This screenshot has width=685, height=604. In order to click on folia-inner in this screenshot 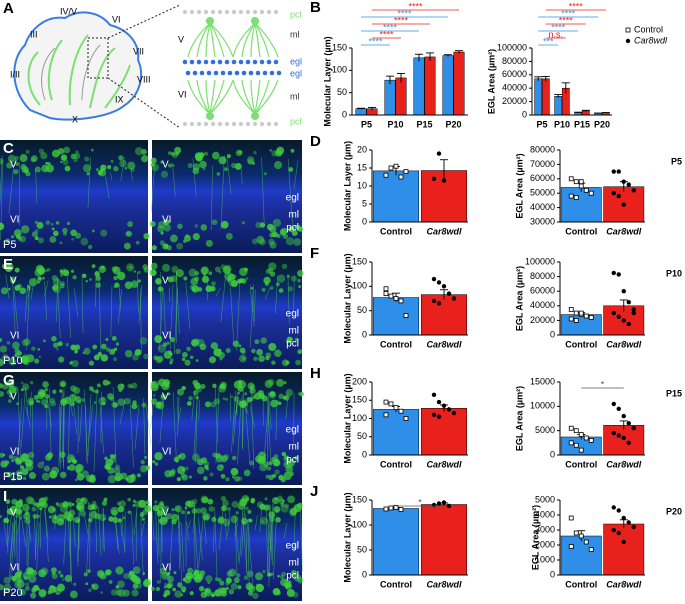, I will do `click(71, 72)`.